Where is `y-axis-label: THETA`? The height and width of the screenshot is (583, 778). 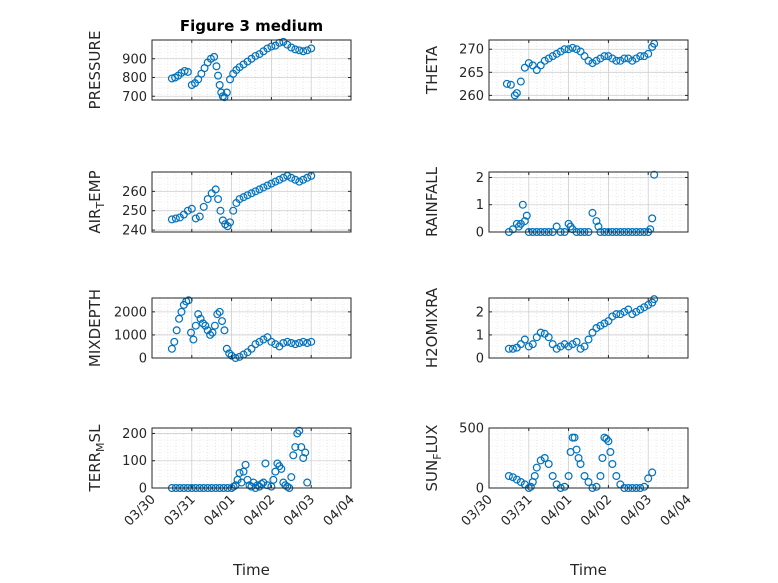 y-axis-label: THETA is located at coordinates (432, 70).